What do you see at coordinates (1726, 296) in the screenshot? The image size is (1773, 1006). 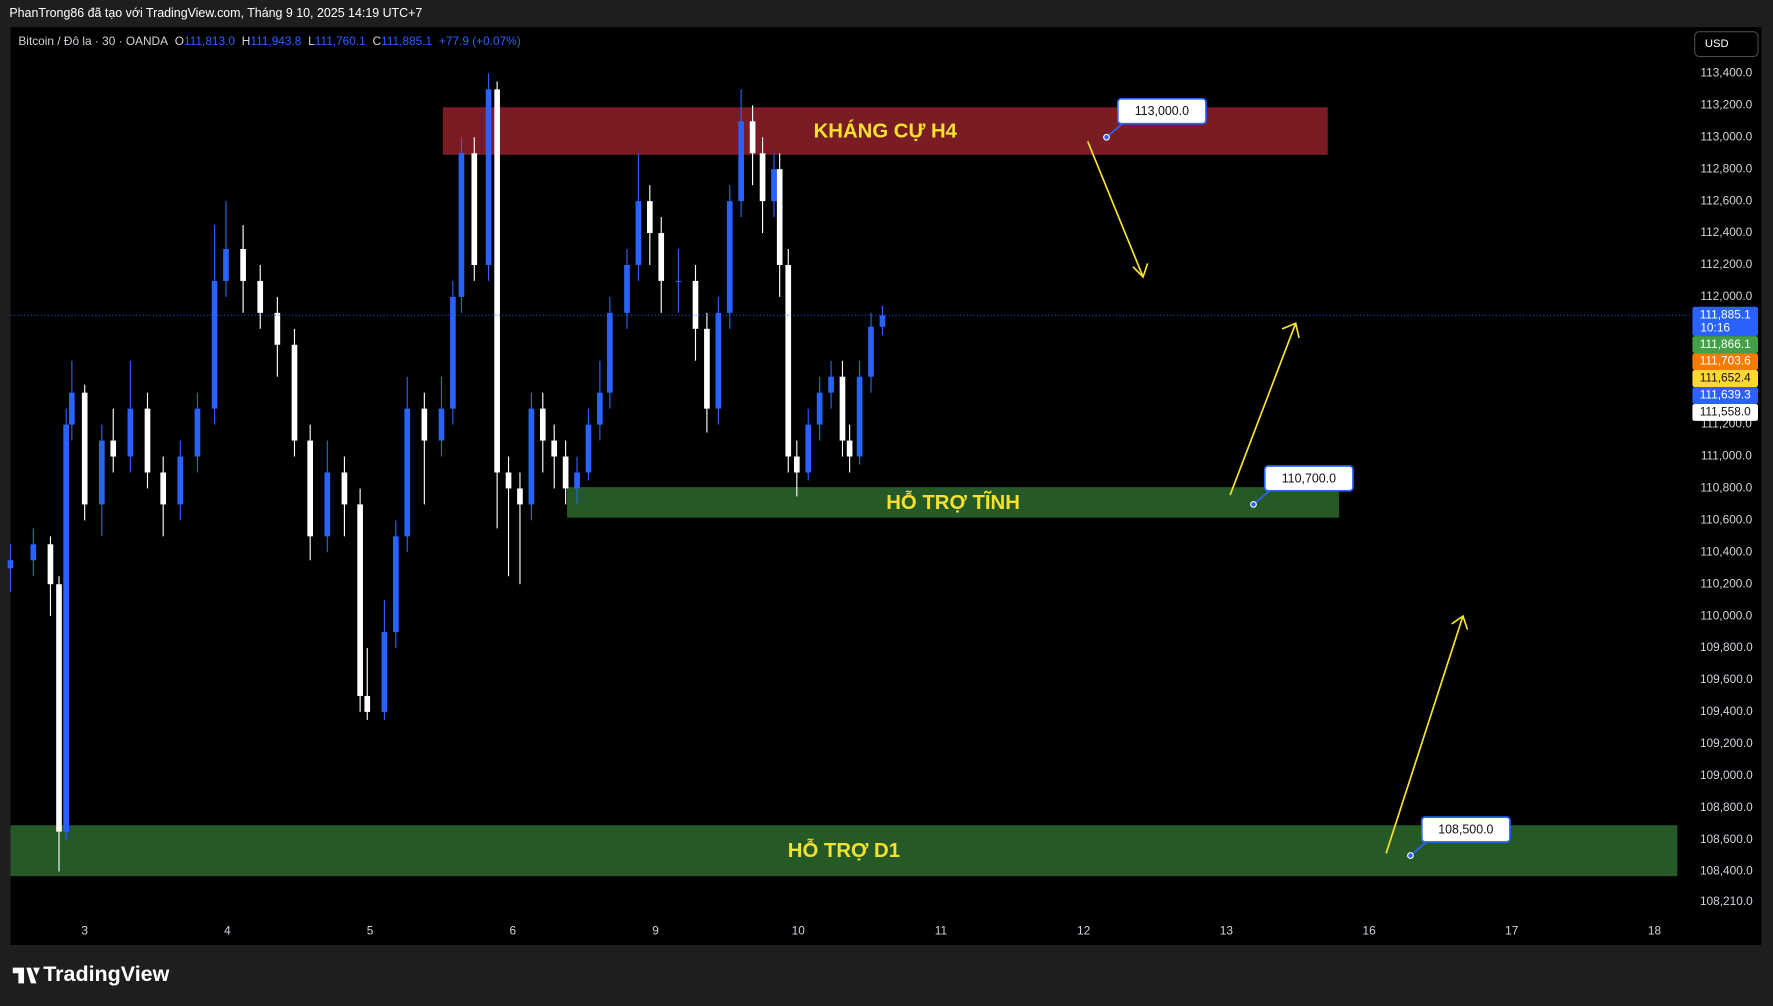 I see `y-tick-label: 112,000.0` at bounding box center [1726, 296].